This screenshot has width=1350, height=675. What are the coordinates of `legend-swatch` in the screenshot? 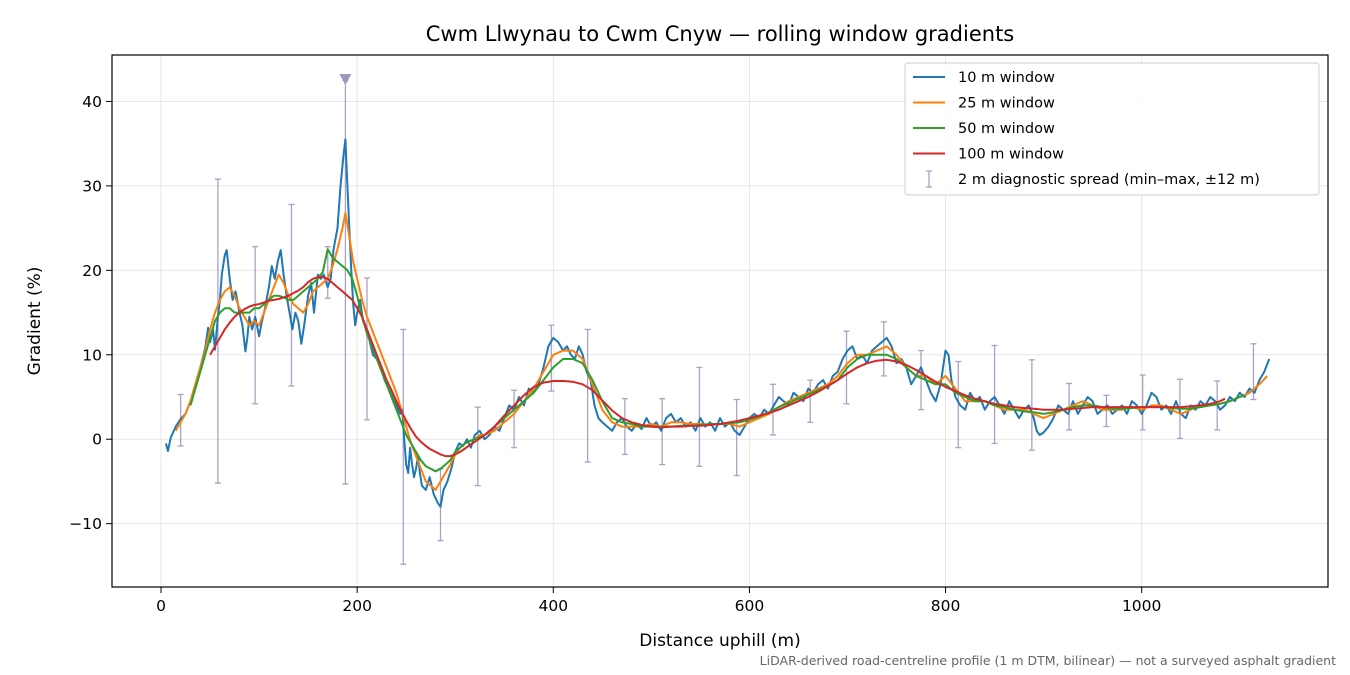 It's located at (929, 179).